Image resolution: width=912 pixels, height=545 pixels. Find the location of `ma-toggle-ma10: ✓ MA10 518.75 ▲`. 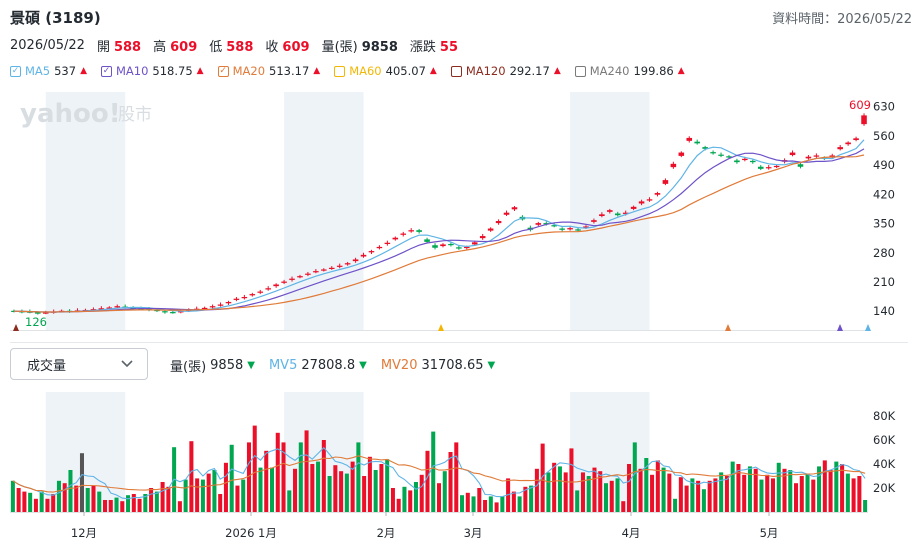

ma-toggle-ma10: ✓ MA10 518.75 ▲ is located at coordinates (152, 71).